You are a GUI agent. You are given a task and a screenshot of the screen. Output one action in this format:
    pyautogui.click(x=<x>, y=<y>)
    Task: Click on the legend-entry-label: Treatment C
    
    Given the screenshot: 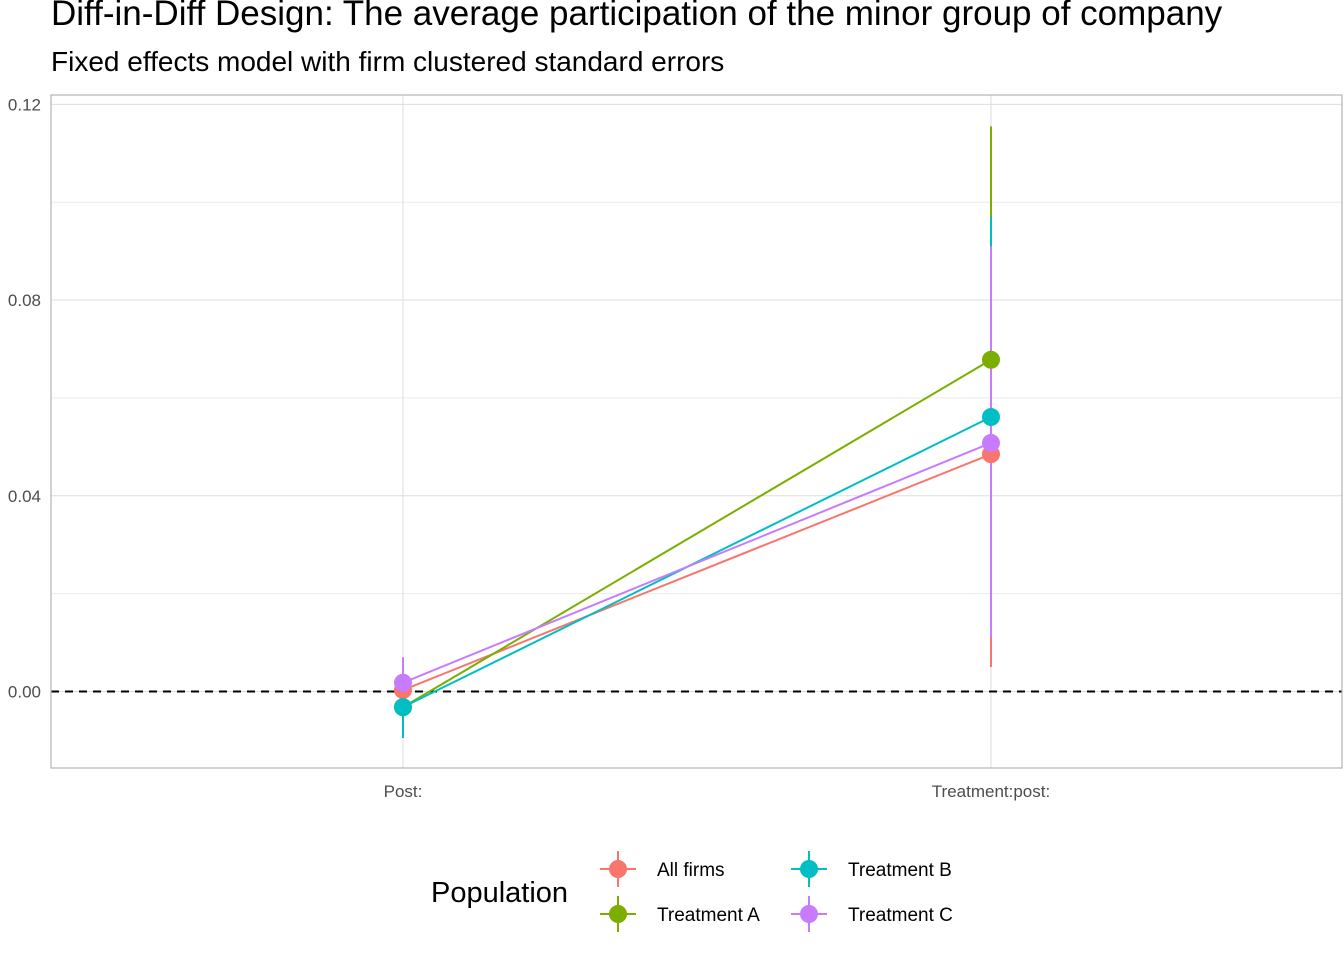 What is the action you would take?
    pyautogui.click(x=900, y=915)
    